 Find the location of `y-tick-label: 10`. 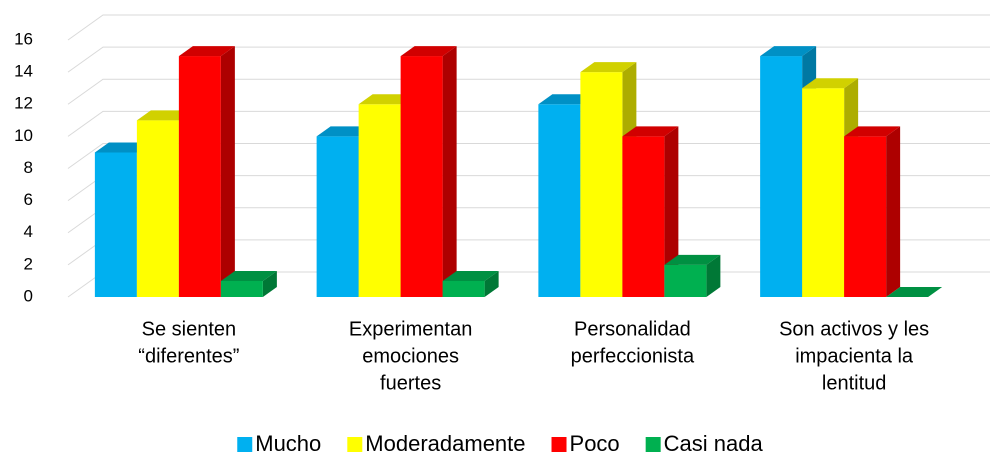

y-tick-label: 10 is located at coordinates (23, 135).